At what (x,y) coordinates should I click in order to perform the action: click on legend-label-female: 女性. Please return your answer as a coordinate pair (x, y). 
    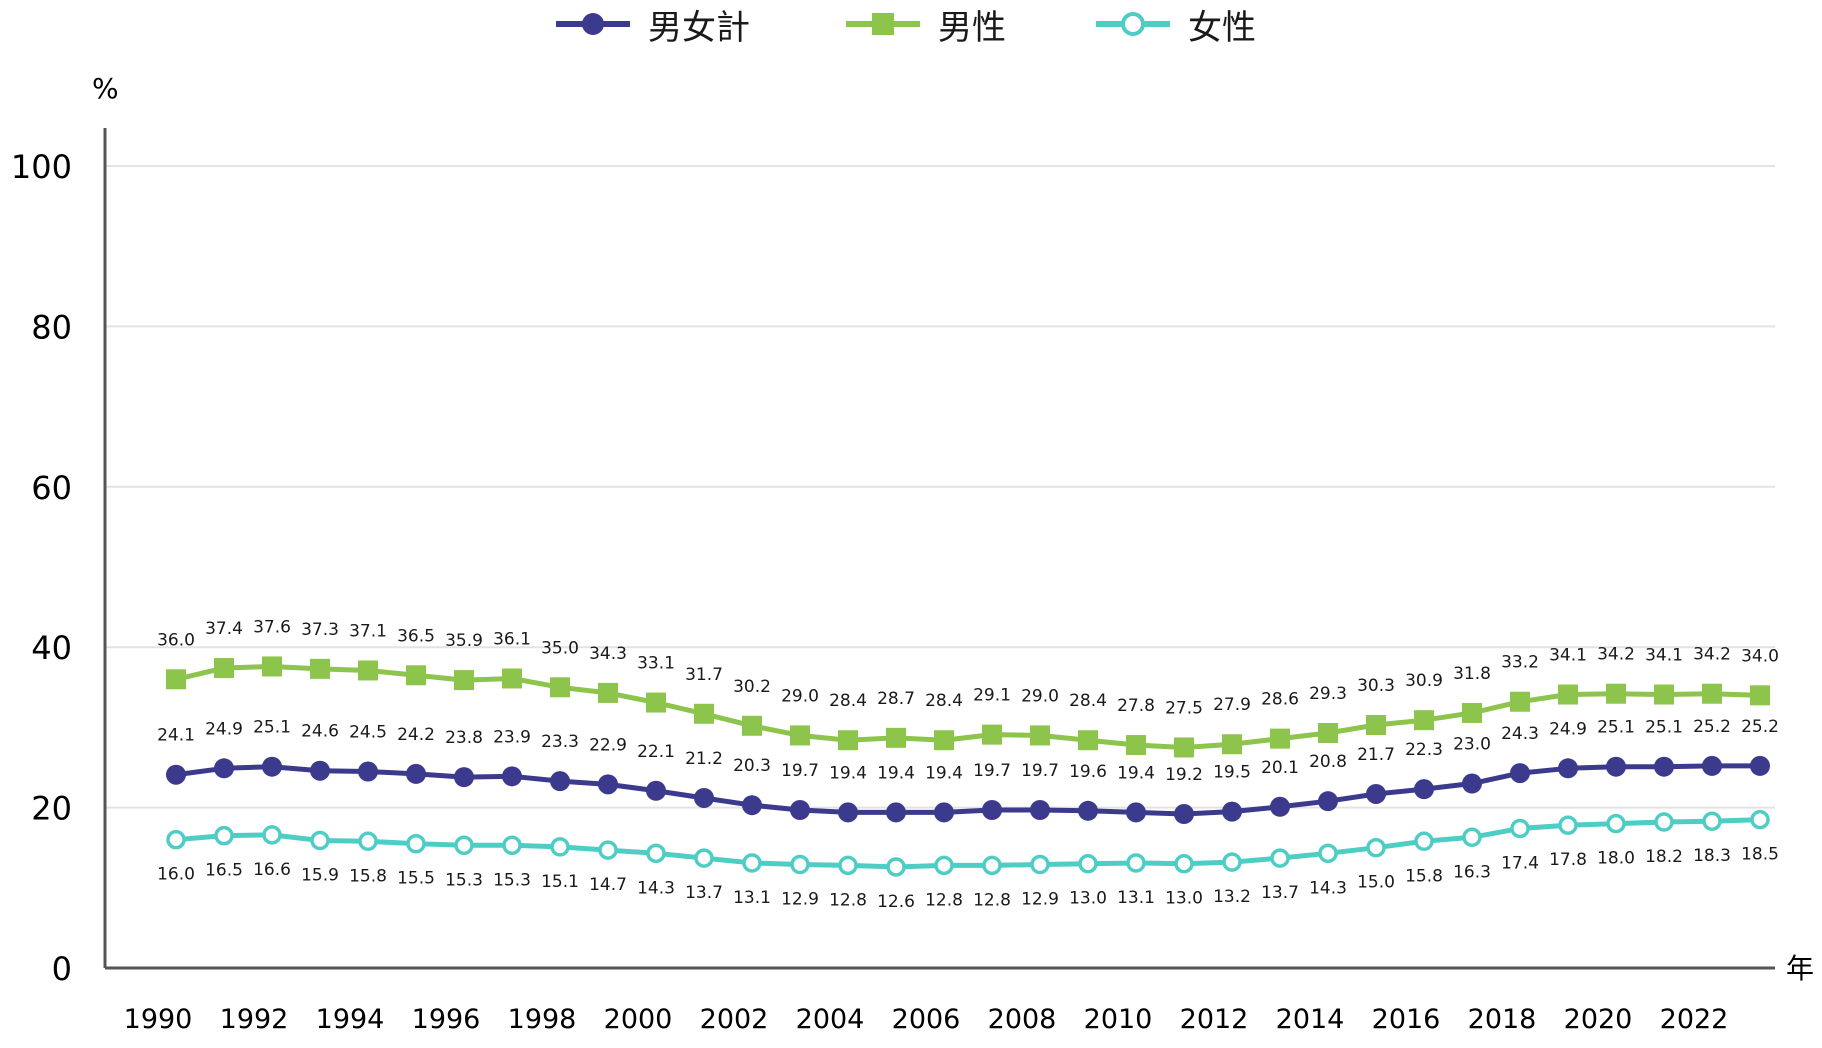
    Looking at the image, I should click on (1222, 27).